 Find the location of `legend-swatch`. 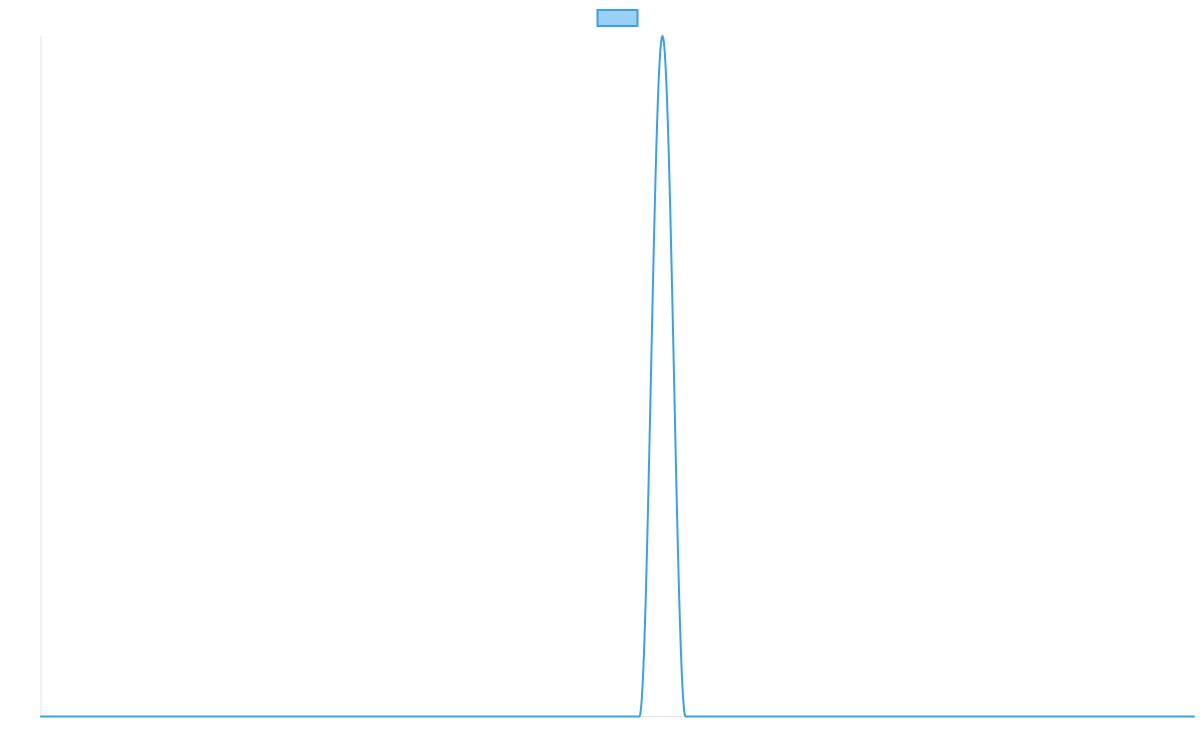

legend-swatch is located at coordinates (617, 18).